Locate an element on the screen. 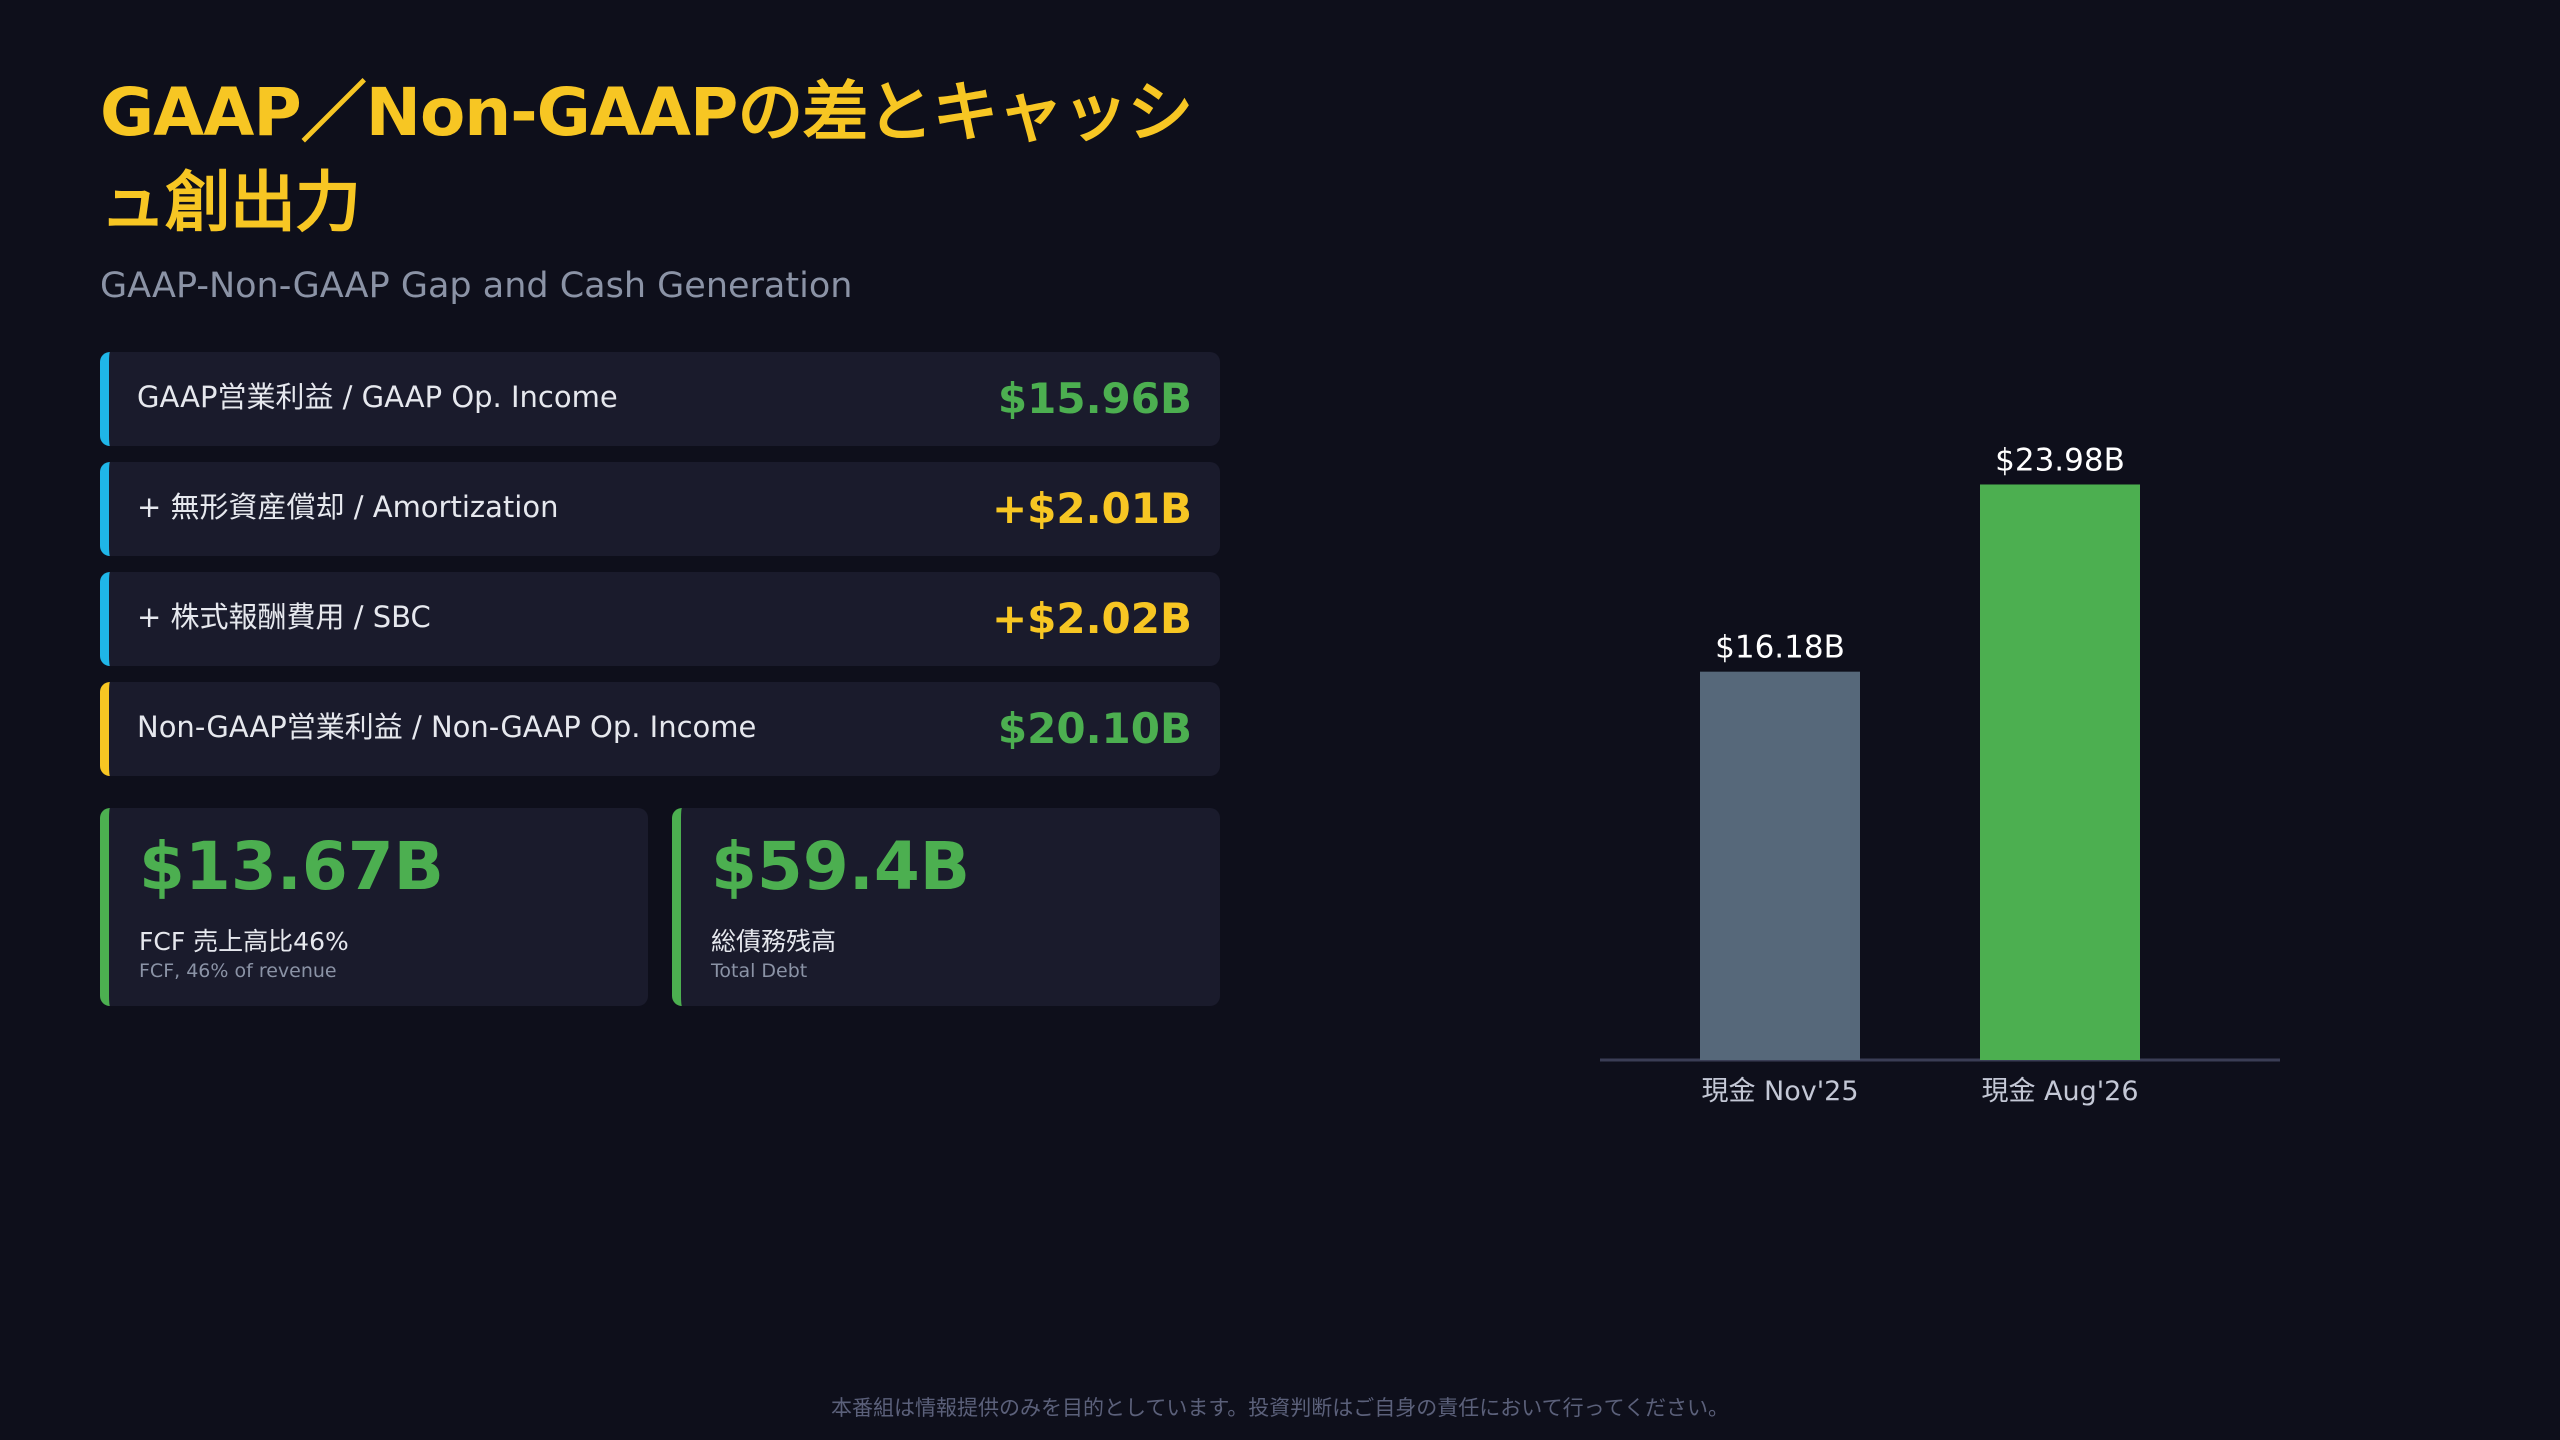  page-title: GAAP／Non-GAAPの差とキャッシュ創出力 is located at coordinates (646, 157).